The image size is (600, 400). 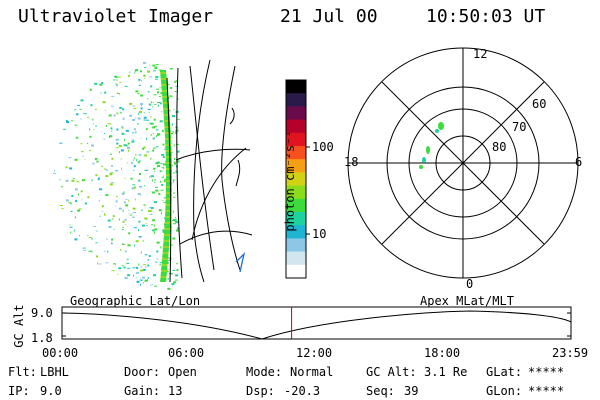 What do you see at coordinates (314, 353) in the screenshot?
I see `xtick-1200: 12:00` at bounding box center [314, 353].